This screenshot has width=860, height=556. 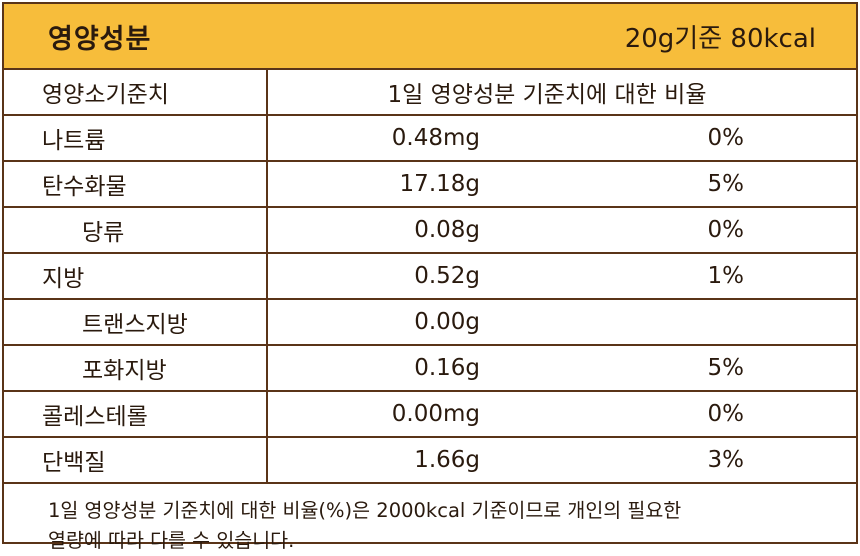 What do you see at coordinates (547, 95) in the screenshot?
I see `column-header-ratio: 1일 영양성분 기준치에 대한 비율` at bounding box center [547, 95].